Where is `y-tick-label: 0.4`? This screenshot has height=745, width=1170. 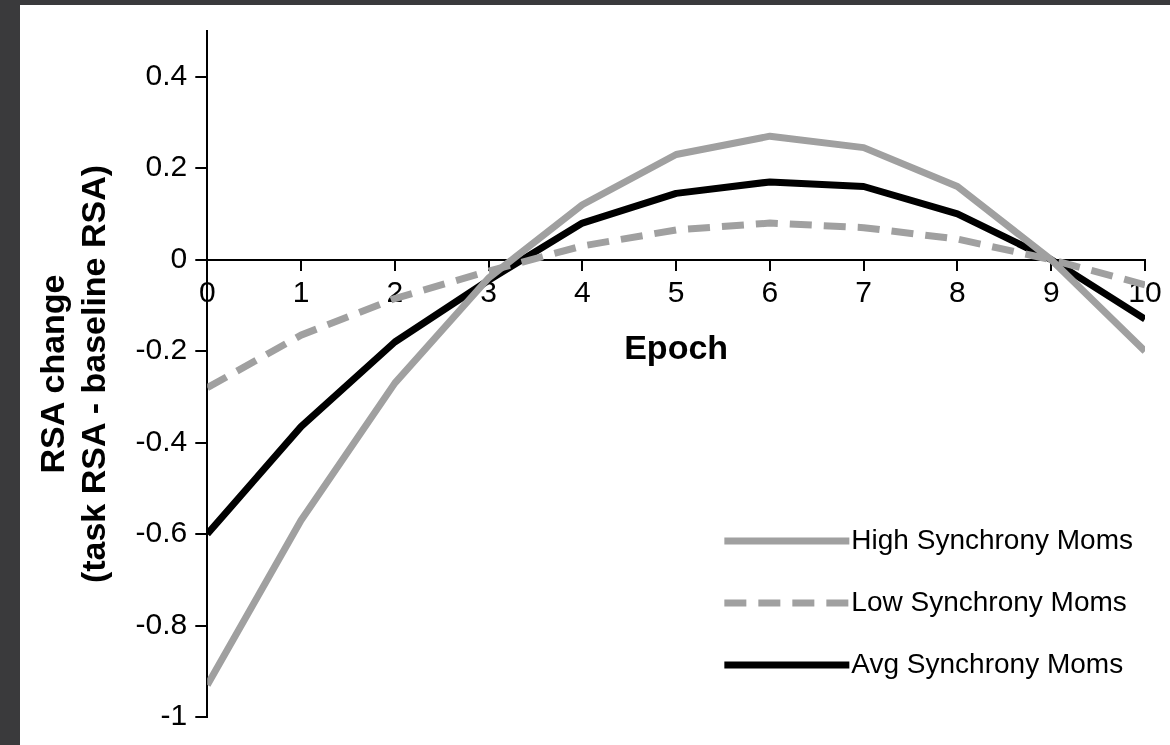 y-tick-label: 0.4 is located at coordinates (166, 74).